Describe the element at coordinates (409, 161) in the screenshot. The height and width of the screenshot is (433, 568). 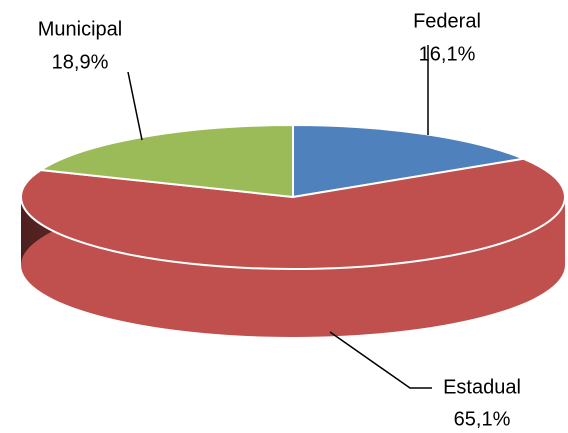
I see `slice` at that location.